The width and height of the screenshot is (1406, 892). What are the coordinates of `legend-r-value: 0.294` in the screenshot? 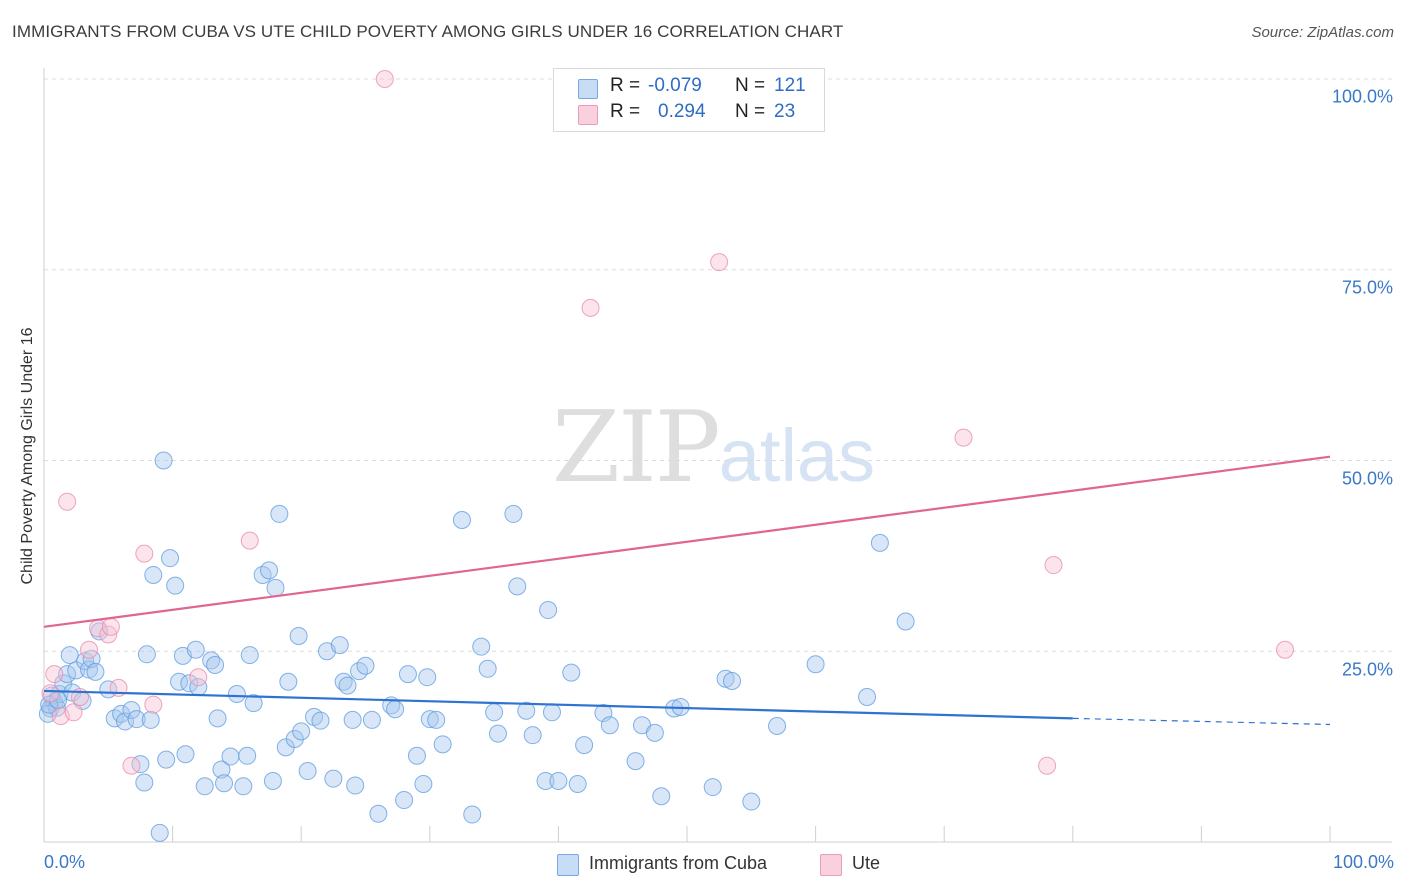 It's located at (682, 111).